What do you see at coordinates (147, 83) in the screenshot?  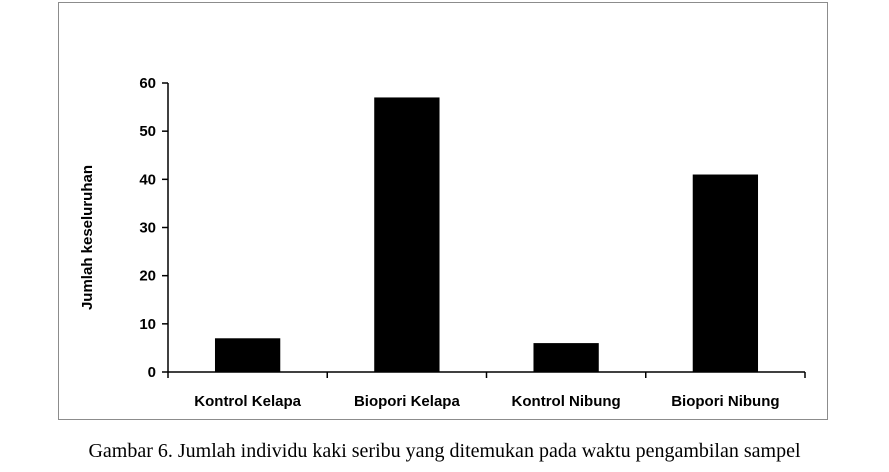 I see `y-tick-label: 60` at bounding box center [147, 83].